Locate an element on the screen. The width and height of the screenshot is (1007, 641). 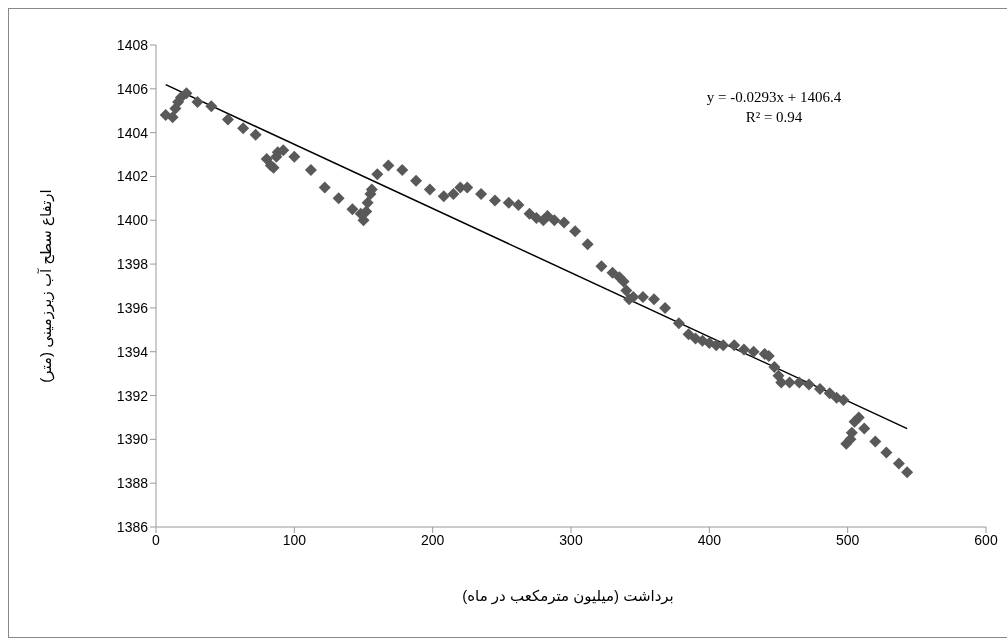
x-tick-label: 0 is located at coordinates (156, 539).